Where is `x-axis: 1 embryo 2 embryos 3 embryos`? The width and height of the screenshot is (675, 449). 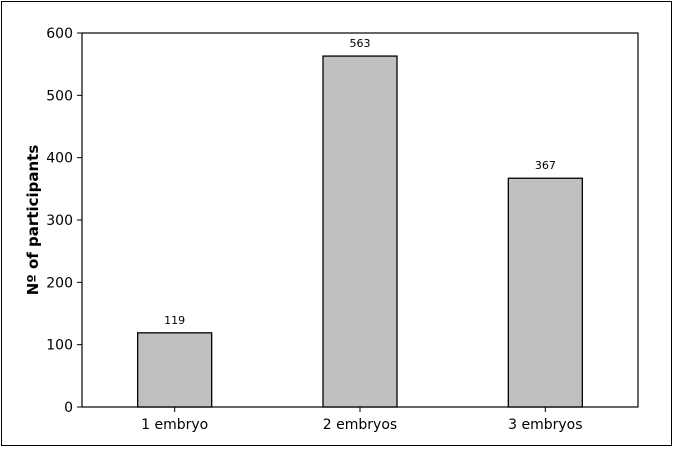
x-axis: 1 embryo 2 embryos 3 embryos is located at coordinates (362, 420).